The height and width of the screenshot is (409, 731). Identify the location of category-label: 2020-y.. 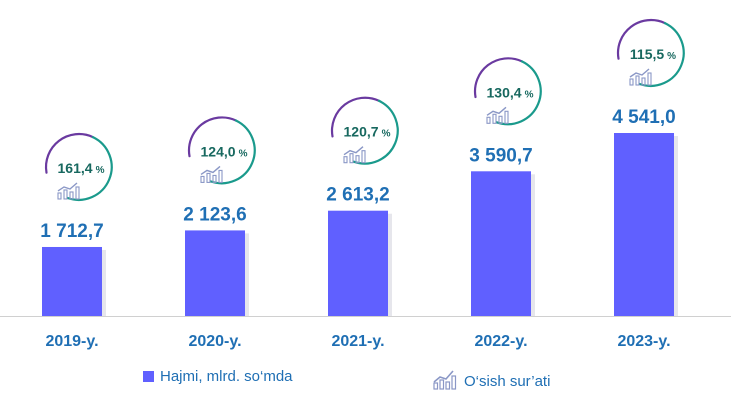
(214, 341).